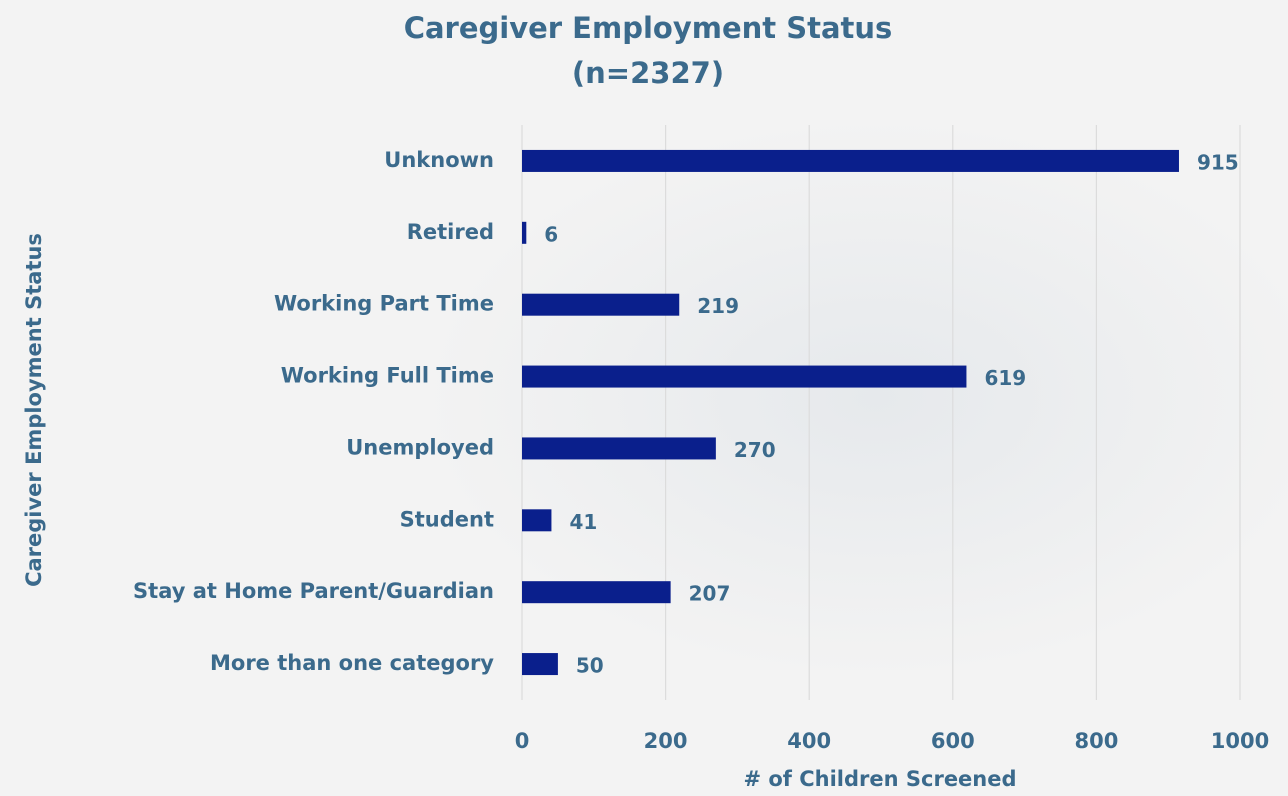 This screenshot has height=796, width=1288. What do you see at coordinates (1218, 162) in the screenshot?
I see `data-label: 915` at bounding box center [1218, 162].